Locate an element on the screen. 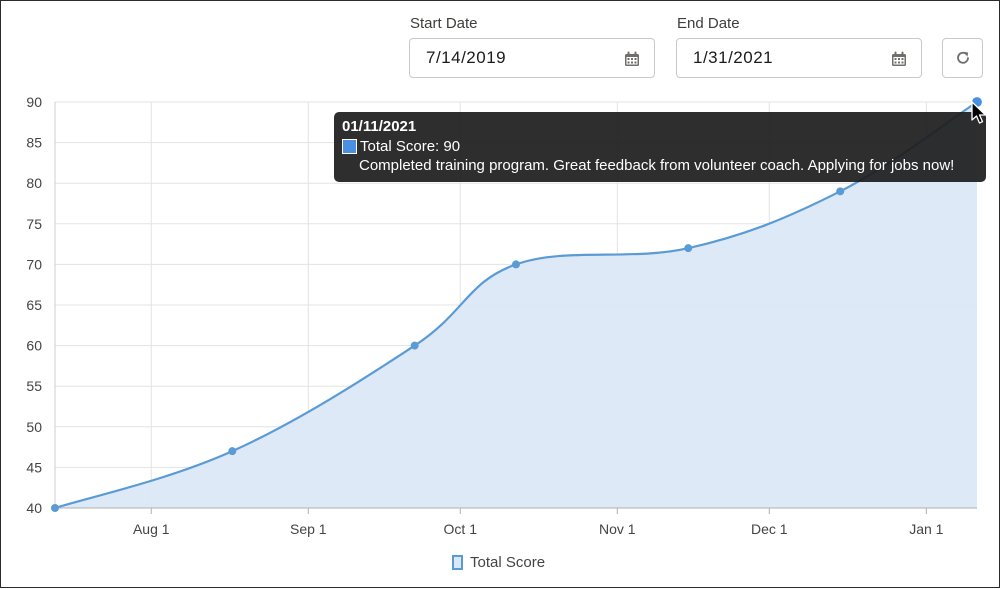 The image size is (1000, 589). end-date-value: 1/31/2021 is located at coordinates (733, 57).